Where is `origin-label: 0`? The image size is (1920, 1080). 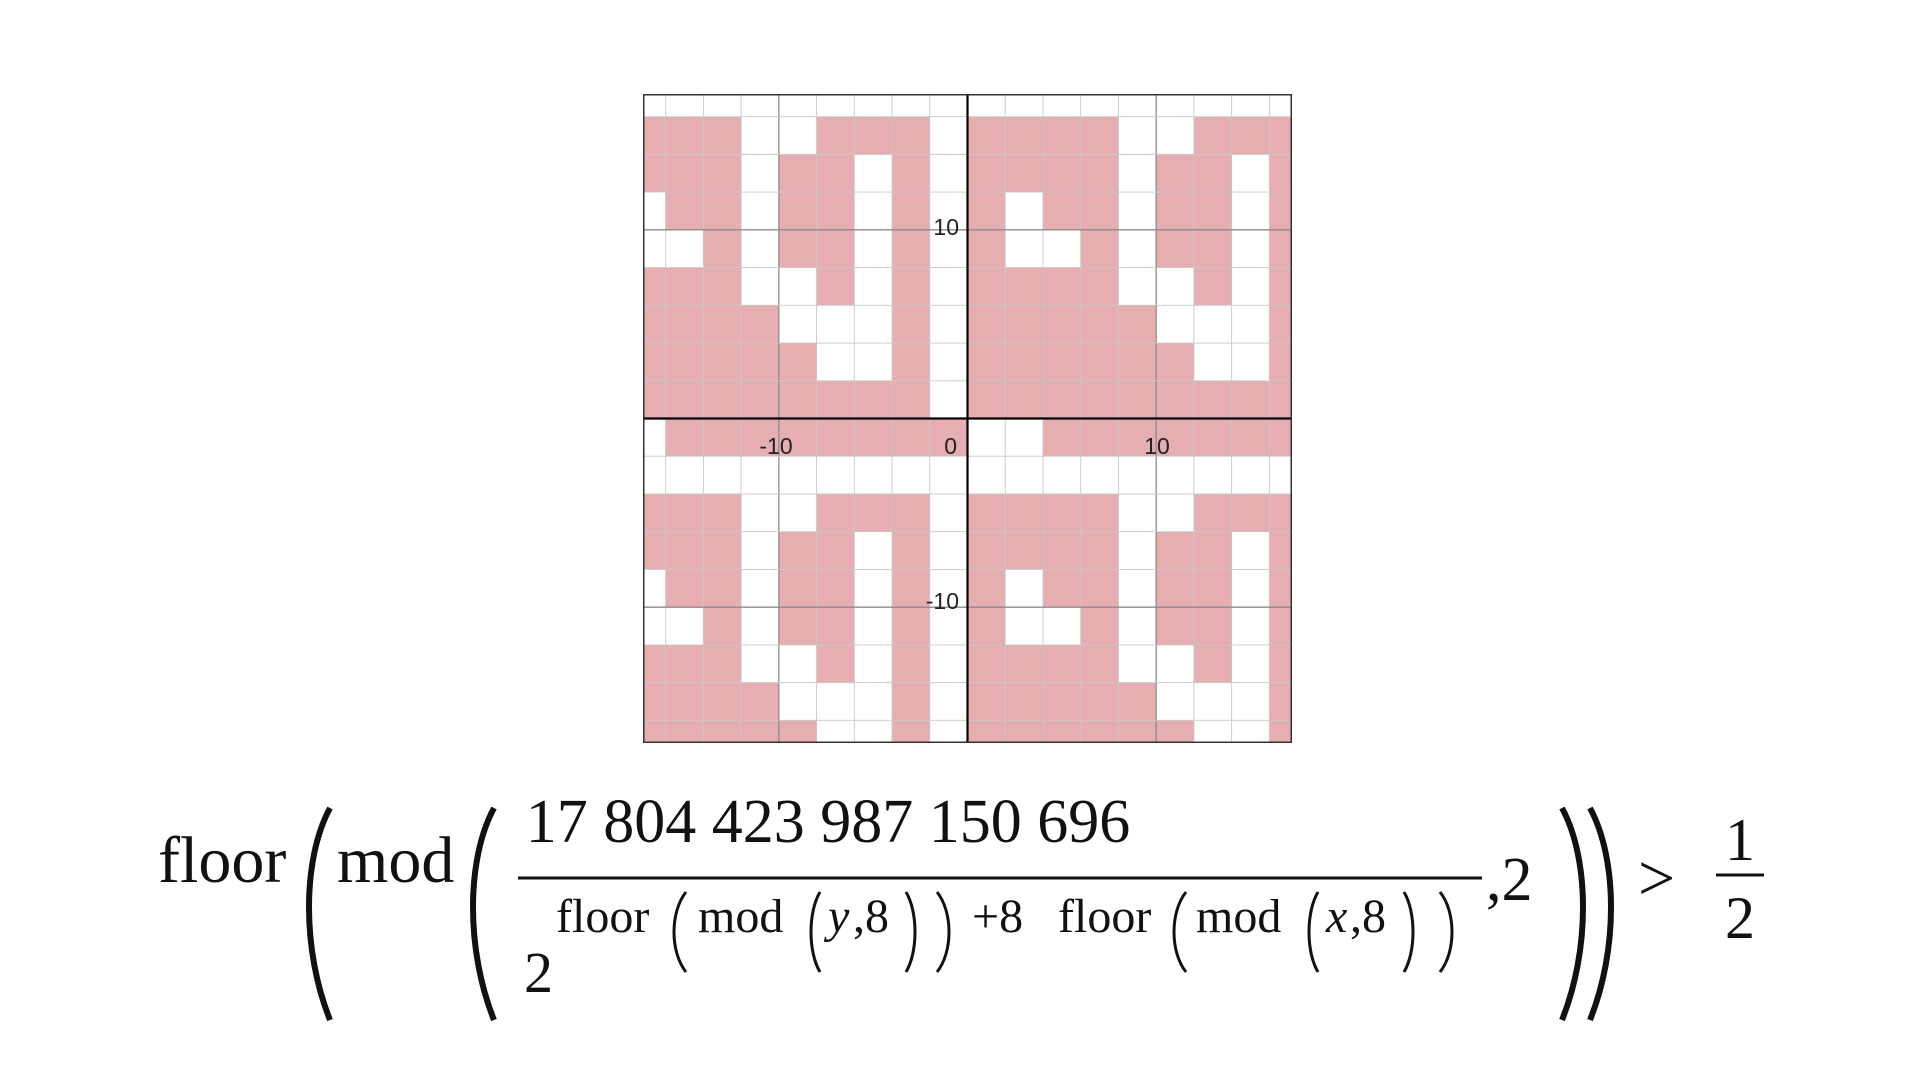
origin-label: 0 is located at coordinates (950, 446).